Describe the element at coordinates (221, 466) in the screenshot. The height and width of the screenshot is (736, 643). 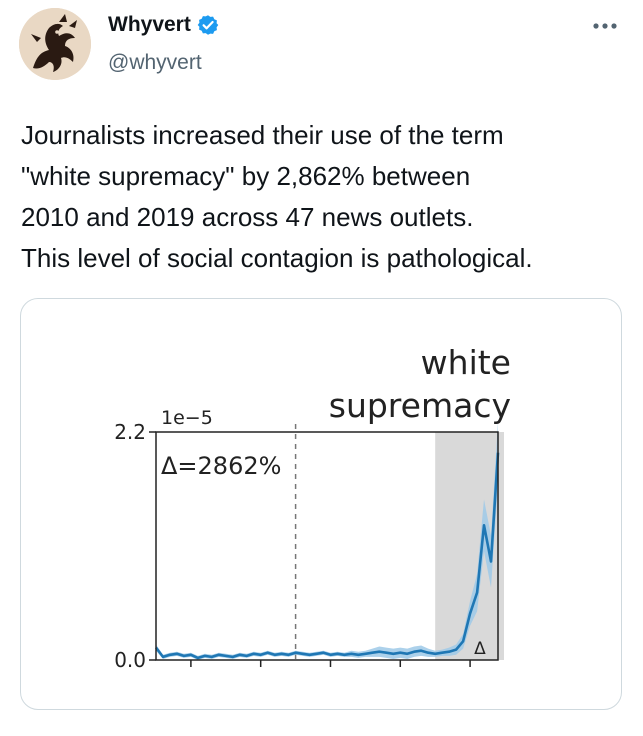
I see `delta-annotation: Δ=2862%` at that location.